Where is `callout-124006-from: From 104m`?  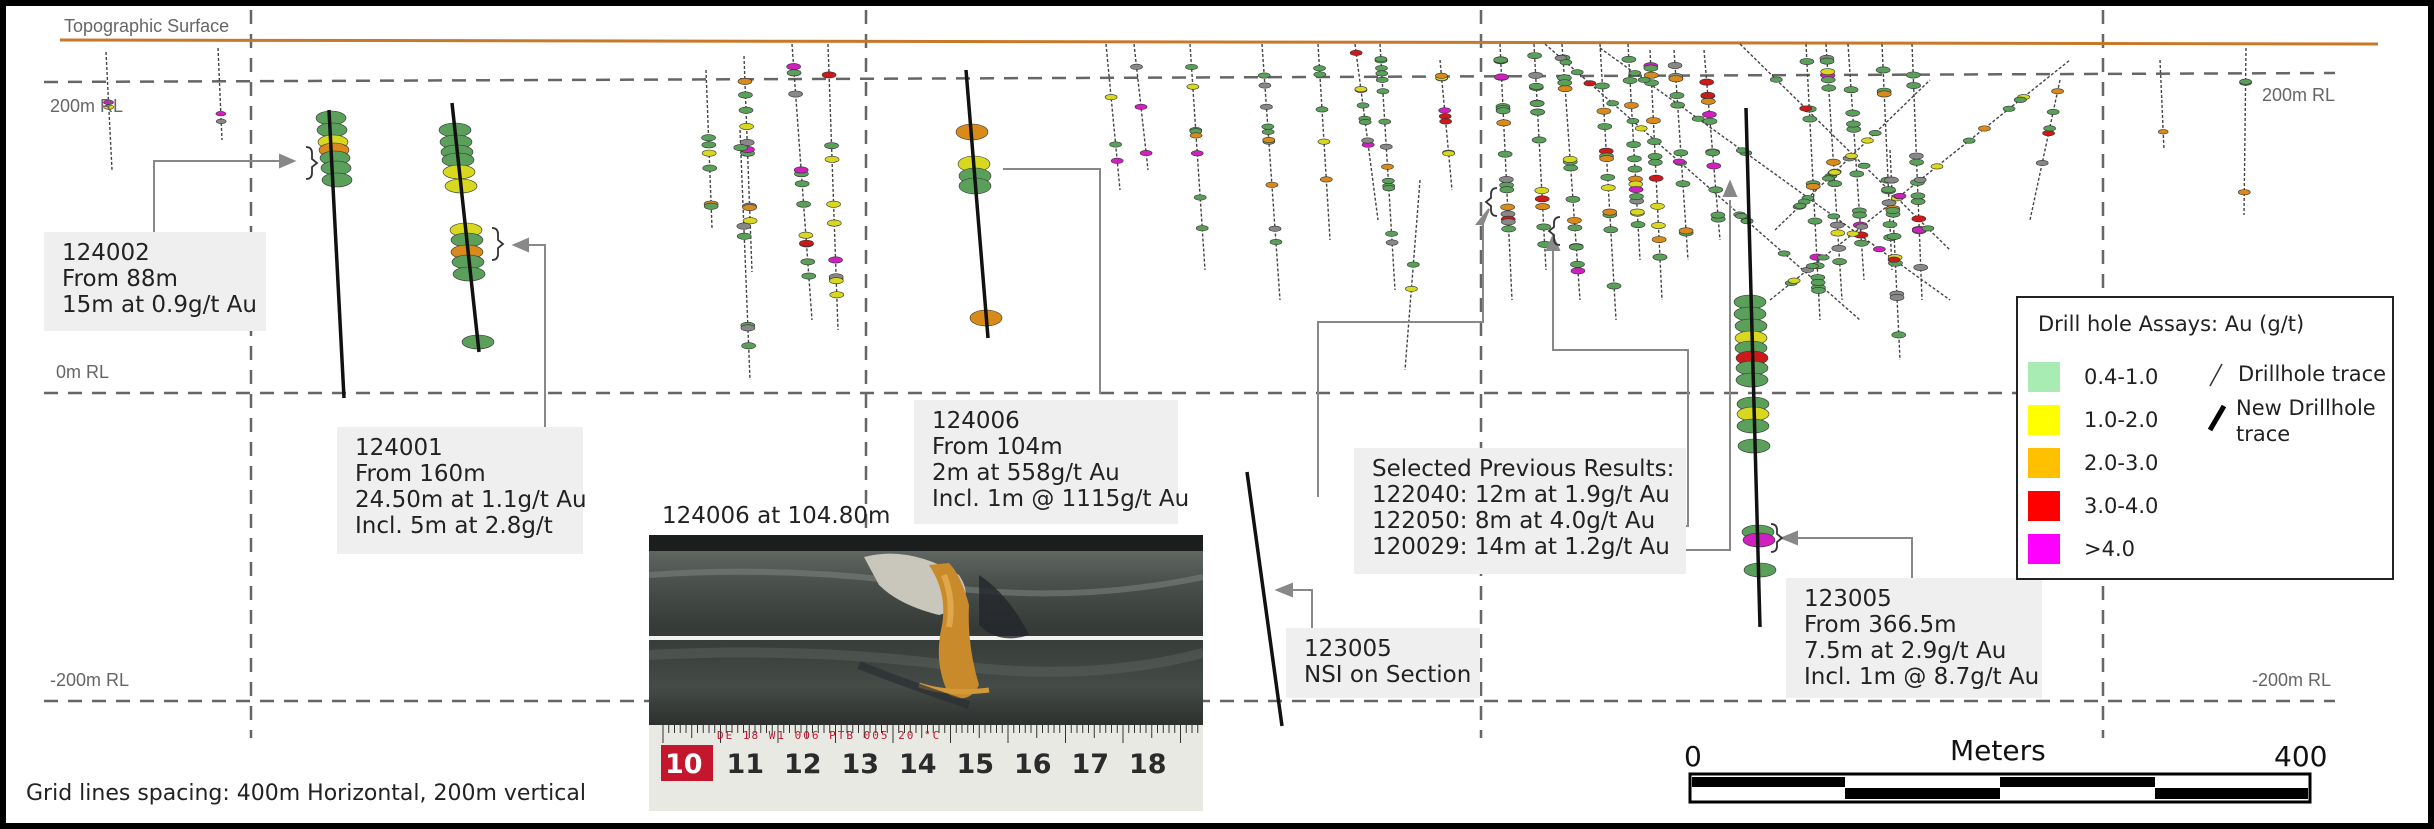
callout-124006-from: From 104m is located at coordinates (997, 447).